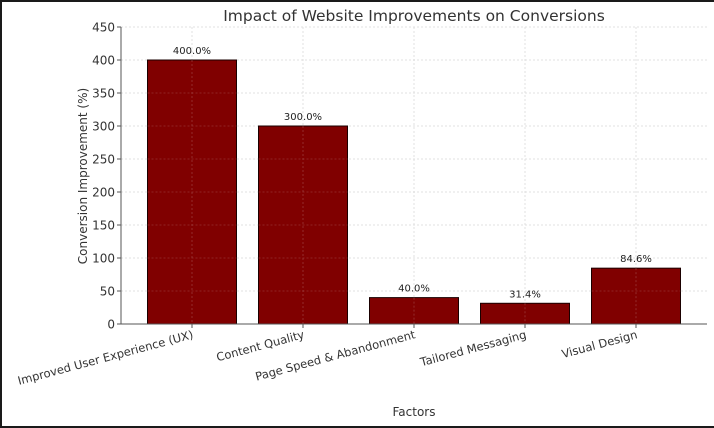 This screenshot has height=428, width=714. I want to click on y-tick-label: 200, so click(103, 193).